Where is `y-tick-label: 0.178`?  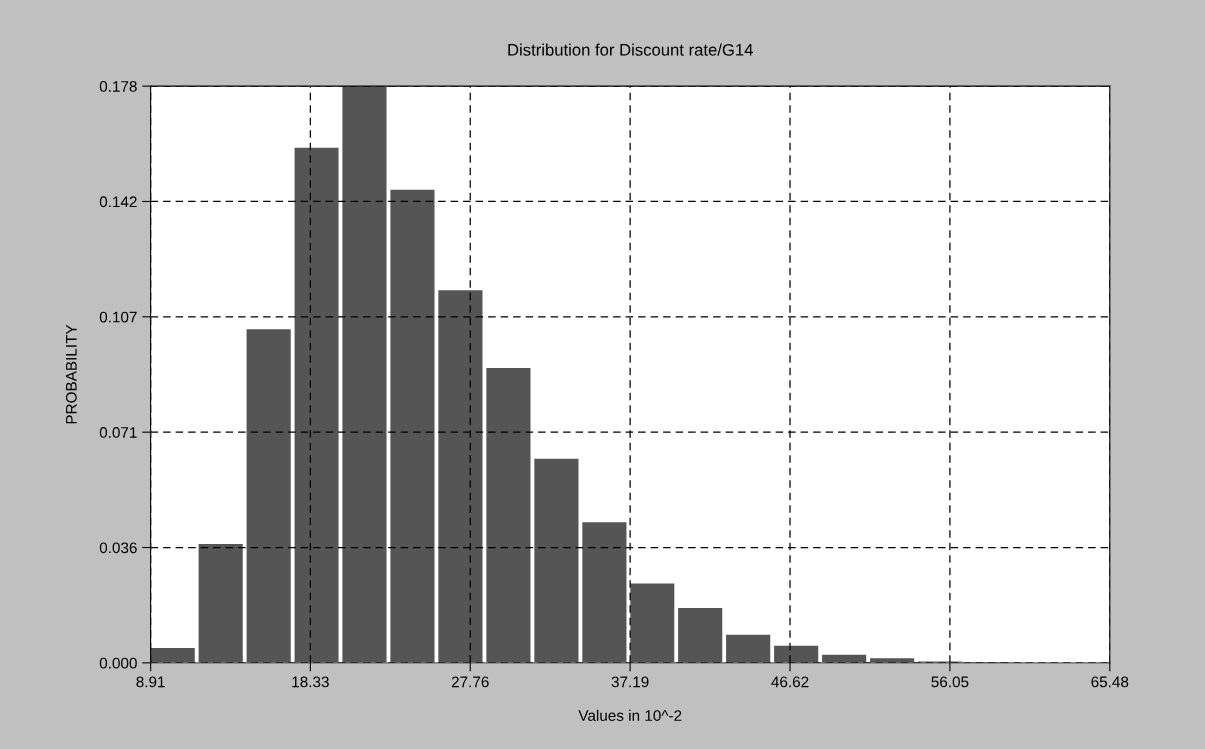
y-tick-label: 0.178 is located at coordinates (118, 86).